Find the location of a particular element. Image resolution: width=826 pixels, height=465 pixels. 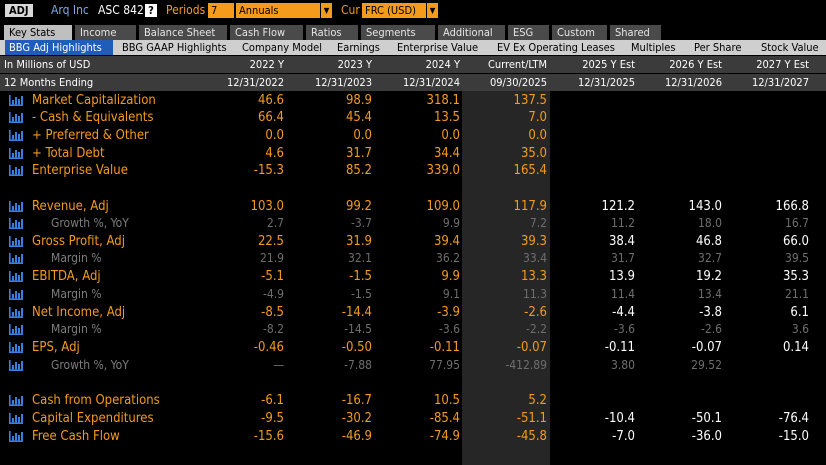

table-row: Growth %, YoY — -7.88 77.95 -412.89 3.80 29.52 is located at coordinates (413, 365).